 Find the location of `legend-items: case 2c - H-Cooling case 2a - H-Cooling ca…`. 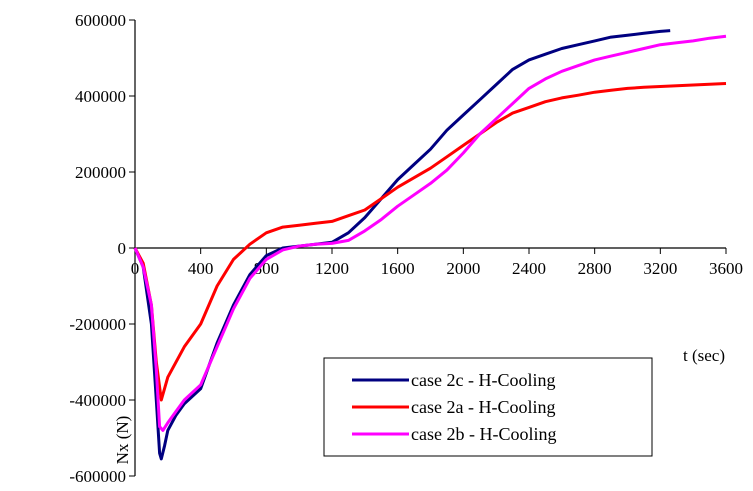

legend-items: case 2c - H-Cooling case 2a - H-Cooling ca… is located at coordinates (454, 407).